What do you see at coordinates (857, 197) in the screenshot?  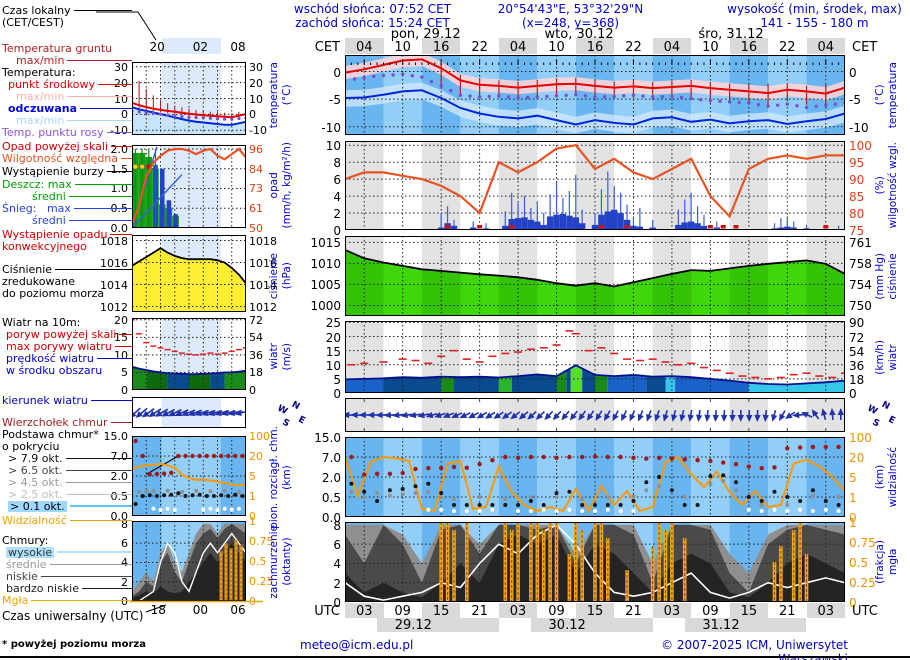 I see `tick-label: 85` at bounding box center [857, 197].